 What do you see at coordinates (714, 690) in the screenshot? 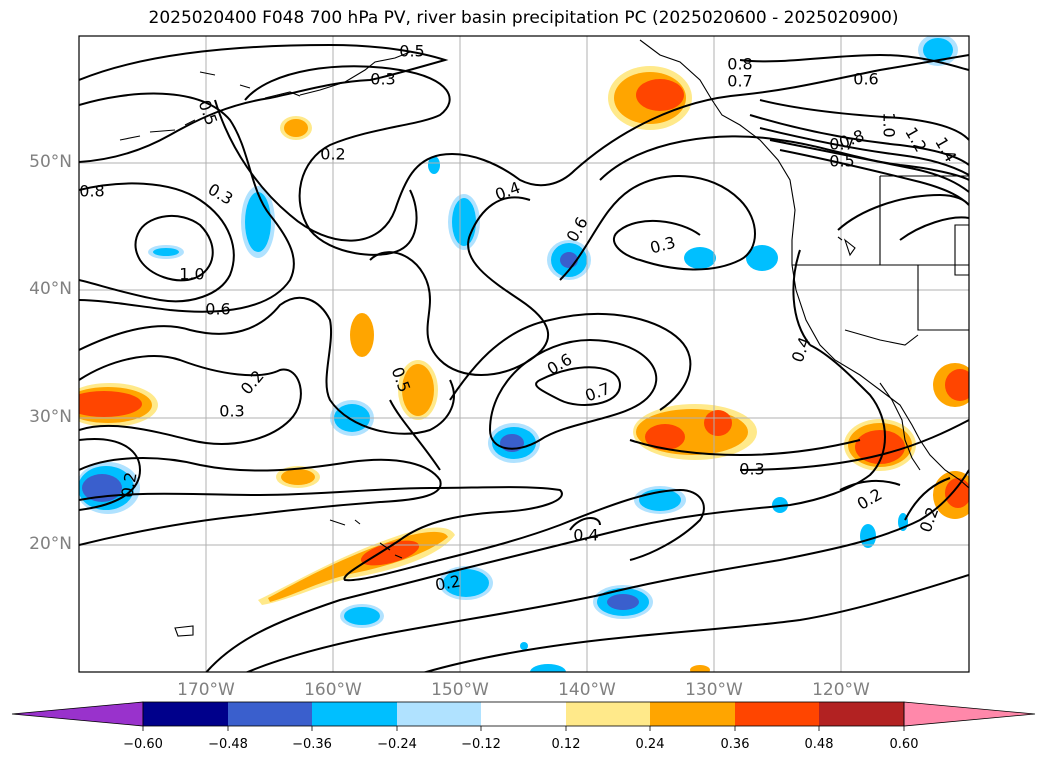
I see `lon-label-130w: 130°W` at bounding box center [714, 690].